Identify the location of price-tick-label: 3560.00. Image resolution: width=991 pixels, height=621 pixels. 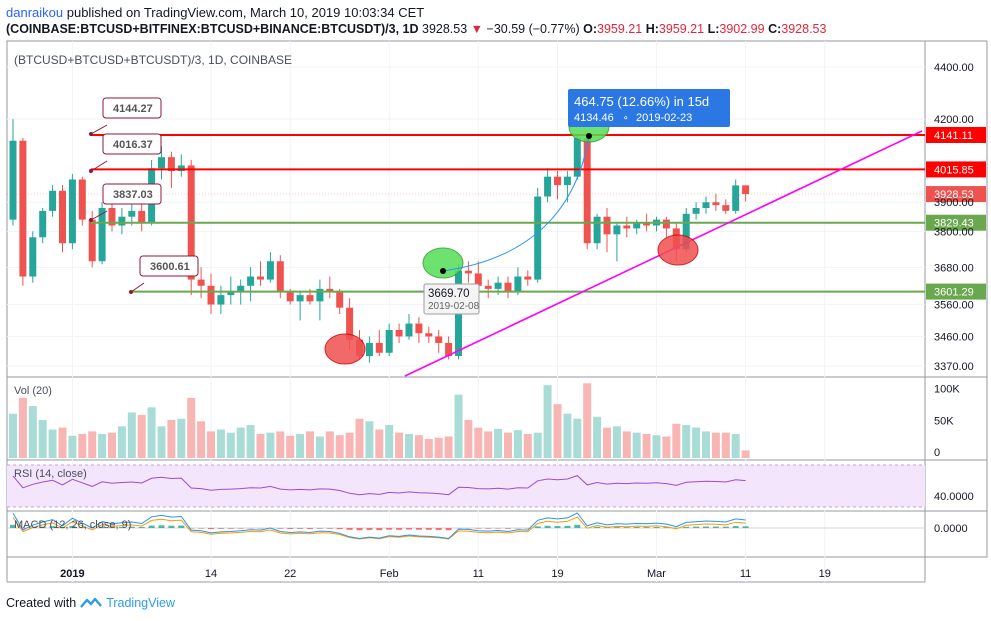
(954, 306).